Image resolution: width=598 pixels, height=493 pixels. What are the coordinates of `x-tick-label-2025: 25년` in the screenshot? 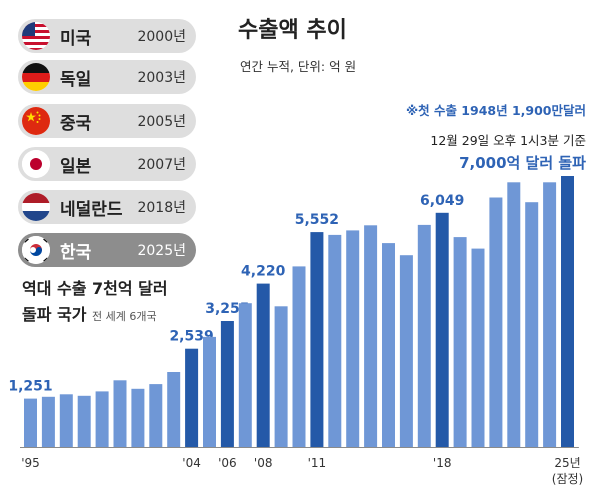 It's located at (567, 463).